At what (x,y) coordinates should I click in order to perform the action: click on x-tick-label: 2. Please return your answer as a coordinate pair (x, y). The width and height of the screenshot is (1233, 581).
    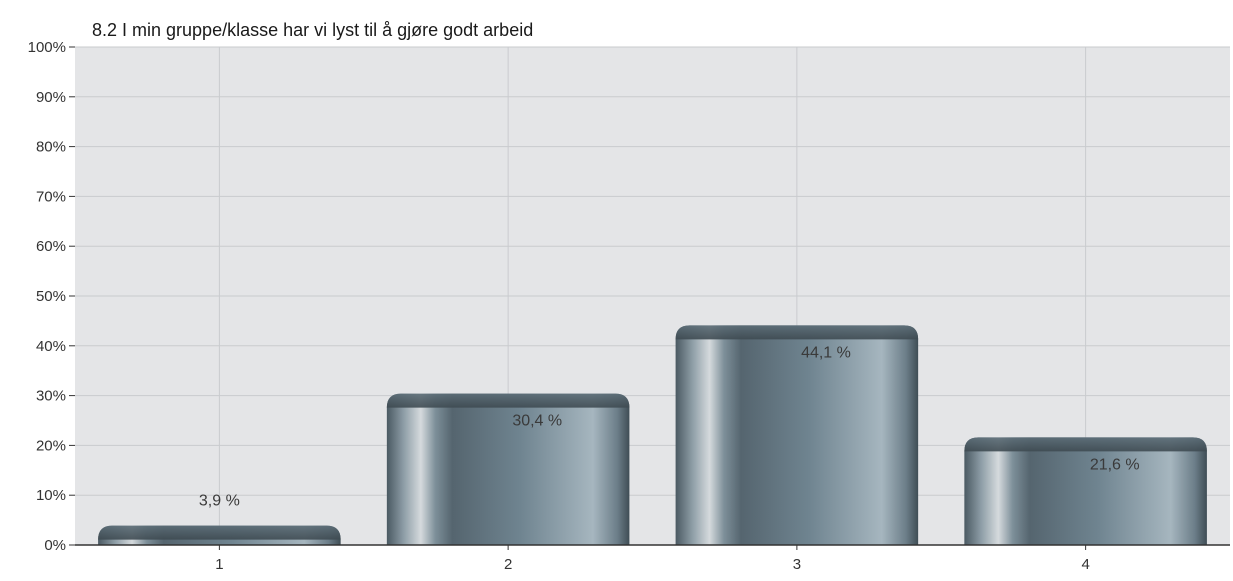
    Looking at the image, I should click on (508, 564).